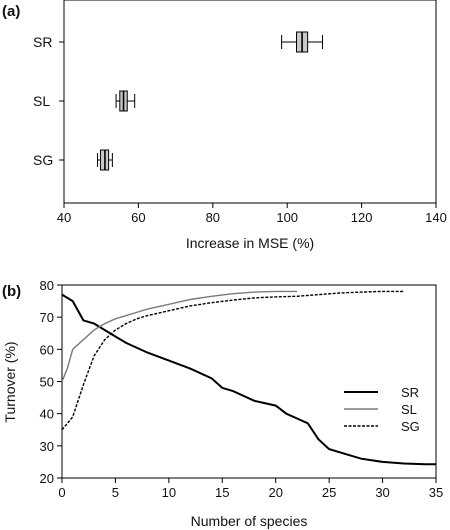  Describe the element at coordinates (41, 101) in the screenshot. I see `category-label: SL` at that location.